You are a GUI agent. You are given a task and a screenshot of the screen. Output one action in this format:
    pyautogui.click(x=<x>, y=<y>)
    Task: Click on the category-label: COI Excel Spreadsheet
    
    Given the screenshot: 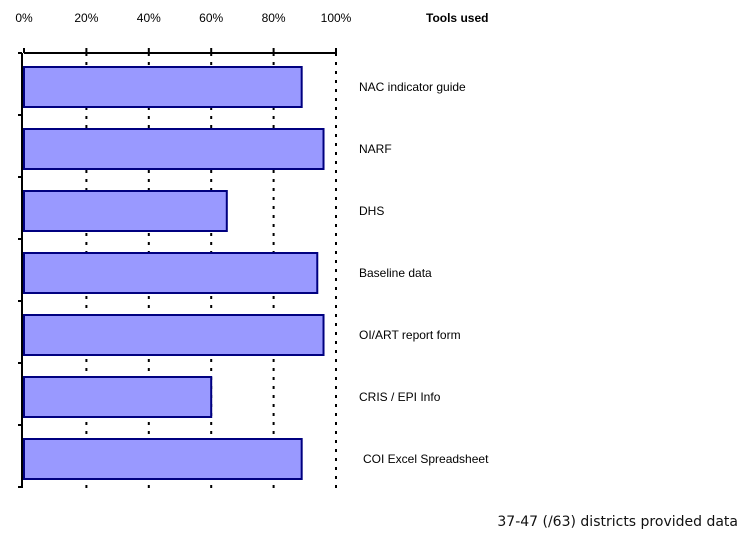 What is the action you would take?
    pyautogui.click(x=426, y=459)
    